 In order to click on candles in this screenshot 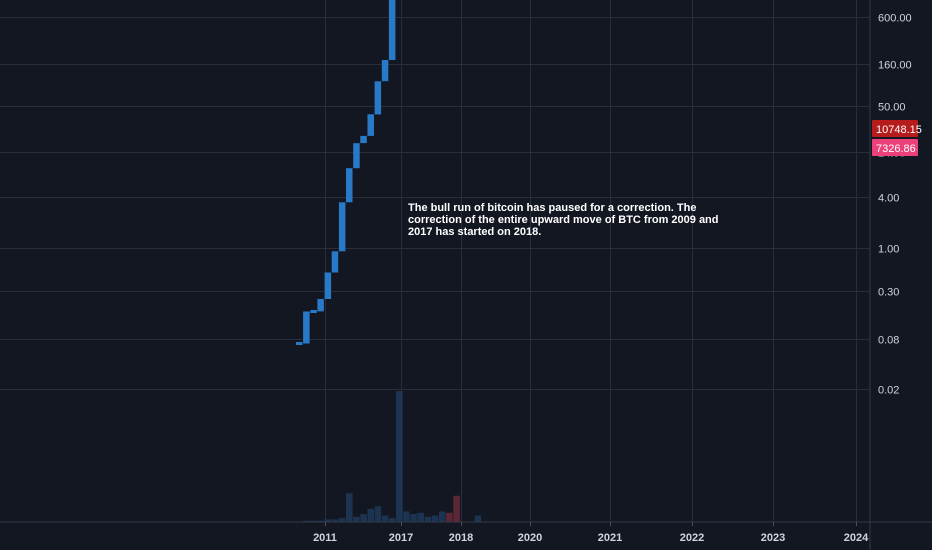, I will do `click(346, 172)`.